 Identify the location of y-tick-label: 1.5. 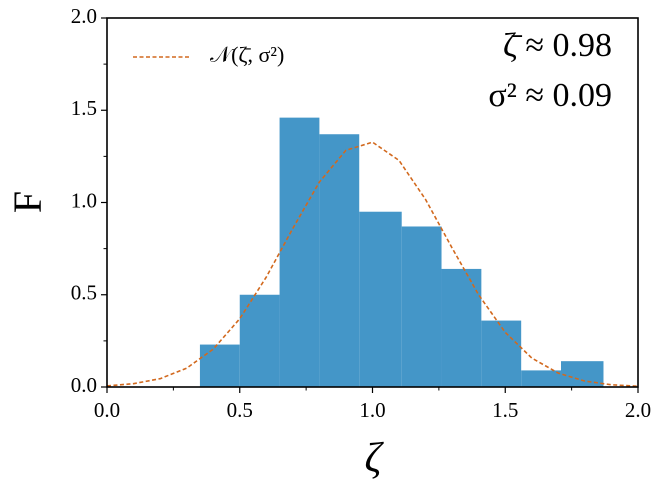
(84, 108).